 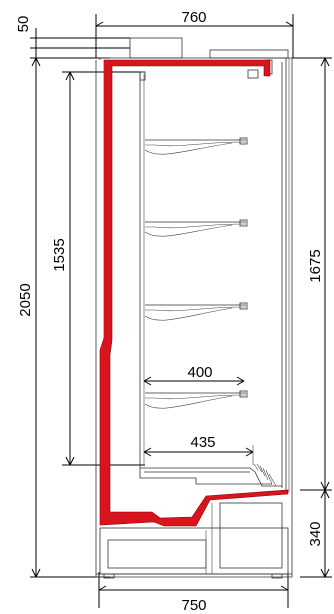 I want to click on dimension-shelf-depth-upper: 400, so click(x=194, y=375).